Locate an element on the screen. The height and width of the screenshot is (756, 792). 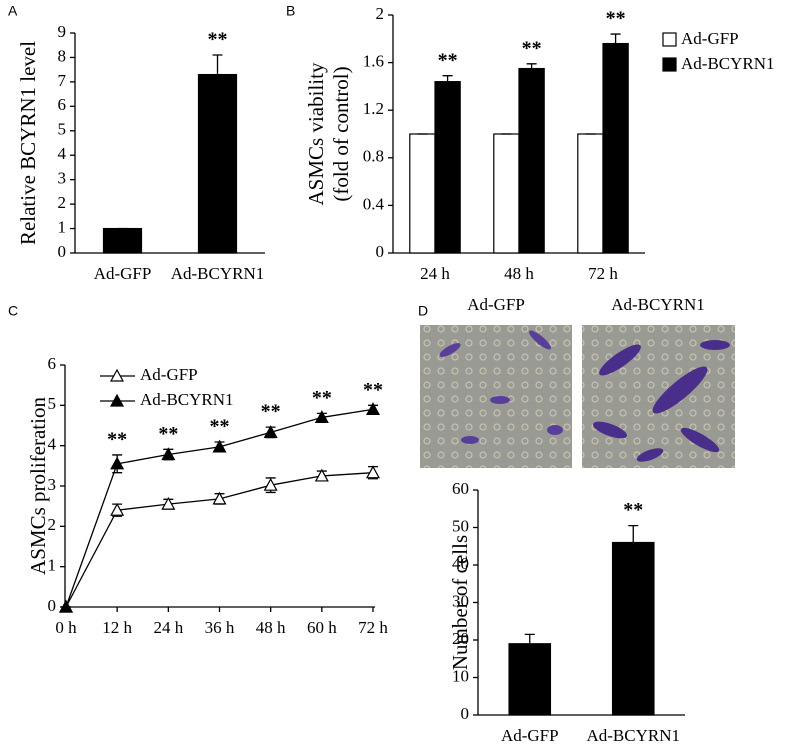
y-axis-label: Relative BCYRN1 level is located at coordinates (28, 143).